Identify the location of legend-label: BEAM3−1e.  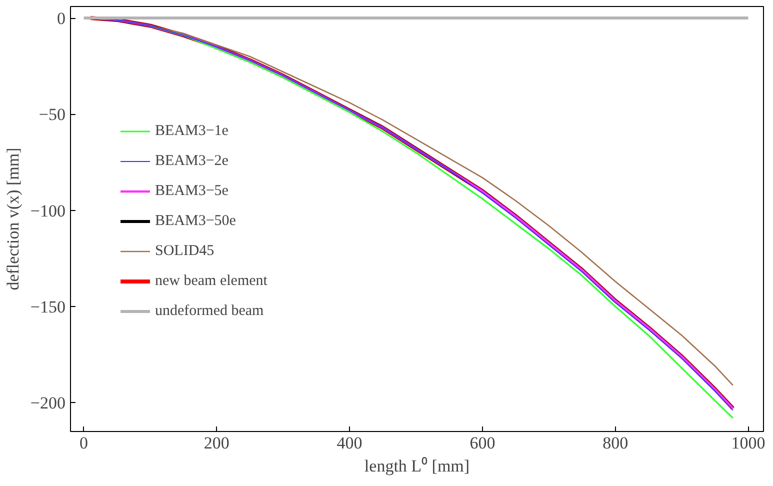
(191, 131).